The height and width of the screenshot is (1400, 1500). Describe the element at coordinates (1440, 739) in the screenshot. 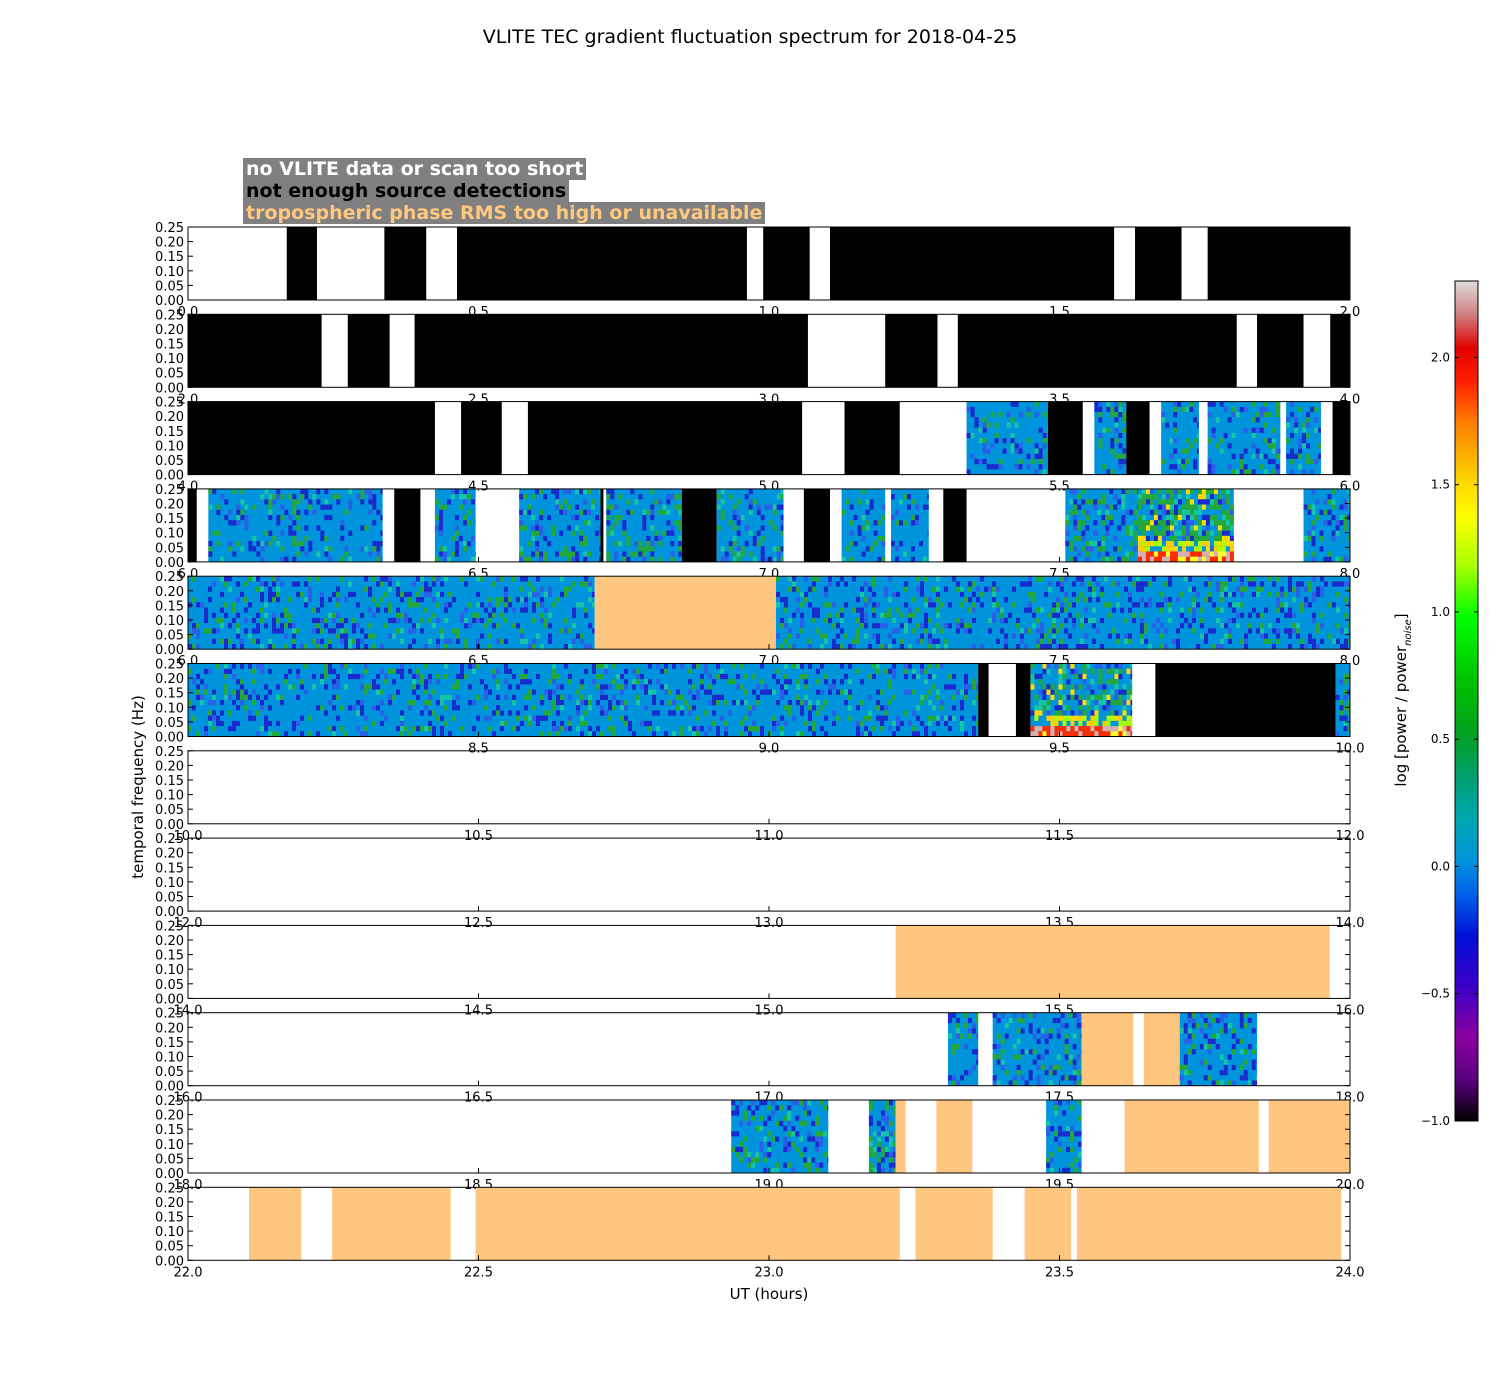

I see `colorbar-tick-label: 0.5` at that location.